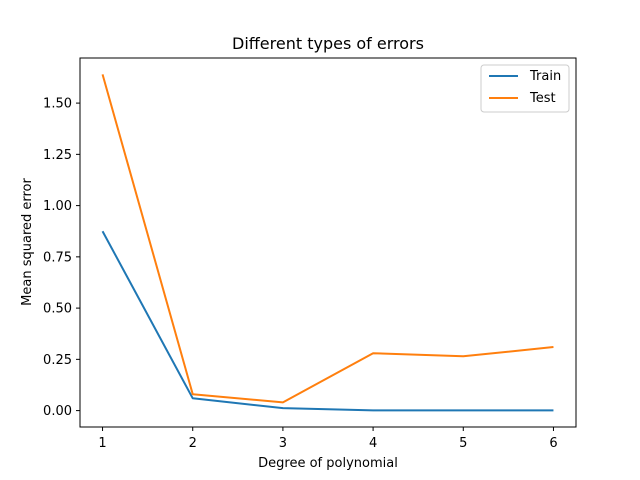 This screenshot has height=480, width=640. I want to click on chart-title: Different types of errors, so click(328, 43).